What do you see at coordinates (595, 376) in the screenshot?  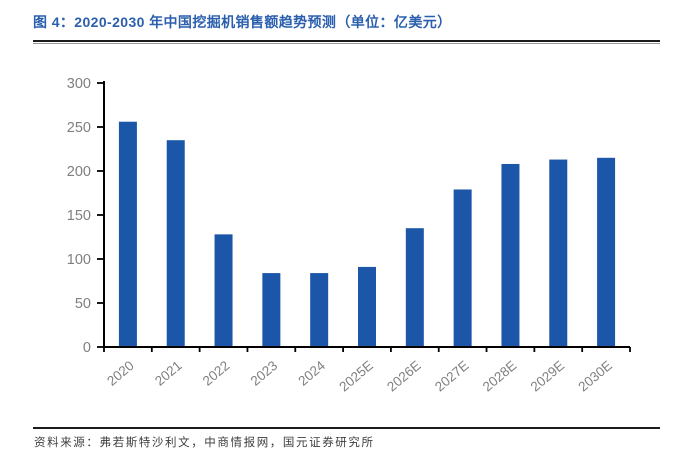 I see `x-tick-label: 2030E` at bounding box center [595, 376].